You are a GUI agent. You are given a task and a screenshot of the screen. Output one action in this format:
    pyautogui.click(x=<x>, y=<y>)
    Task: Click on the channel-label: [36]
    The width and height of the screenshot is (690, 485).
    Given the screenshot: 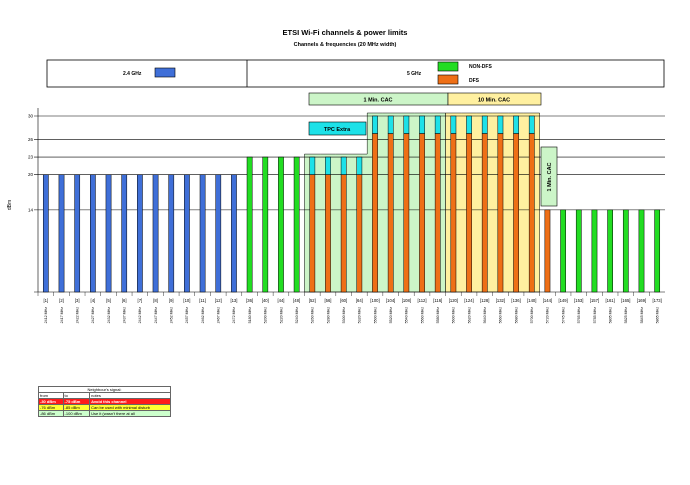 What is the action you would take?
    pyautogui.click(x=249, y=300)
    